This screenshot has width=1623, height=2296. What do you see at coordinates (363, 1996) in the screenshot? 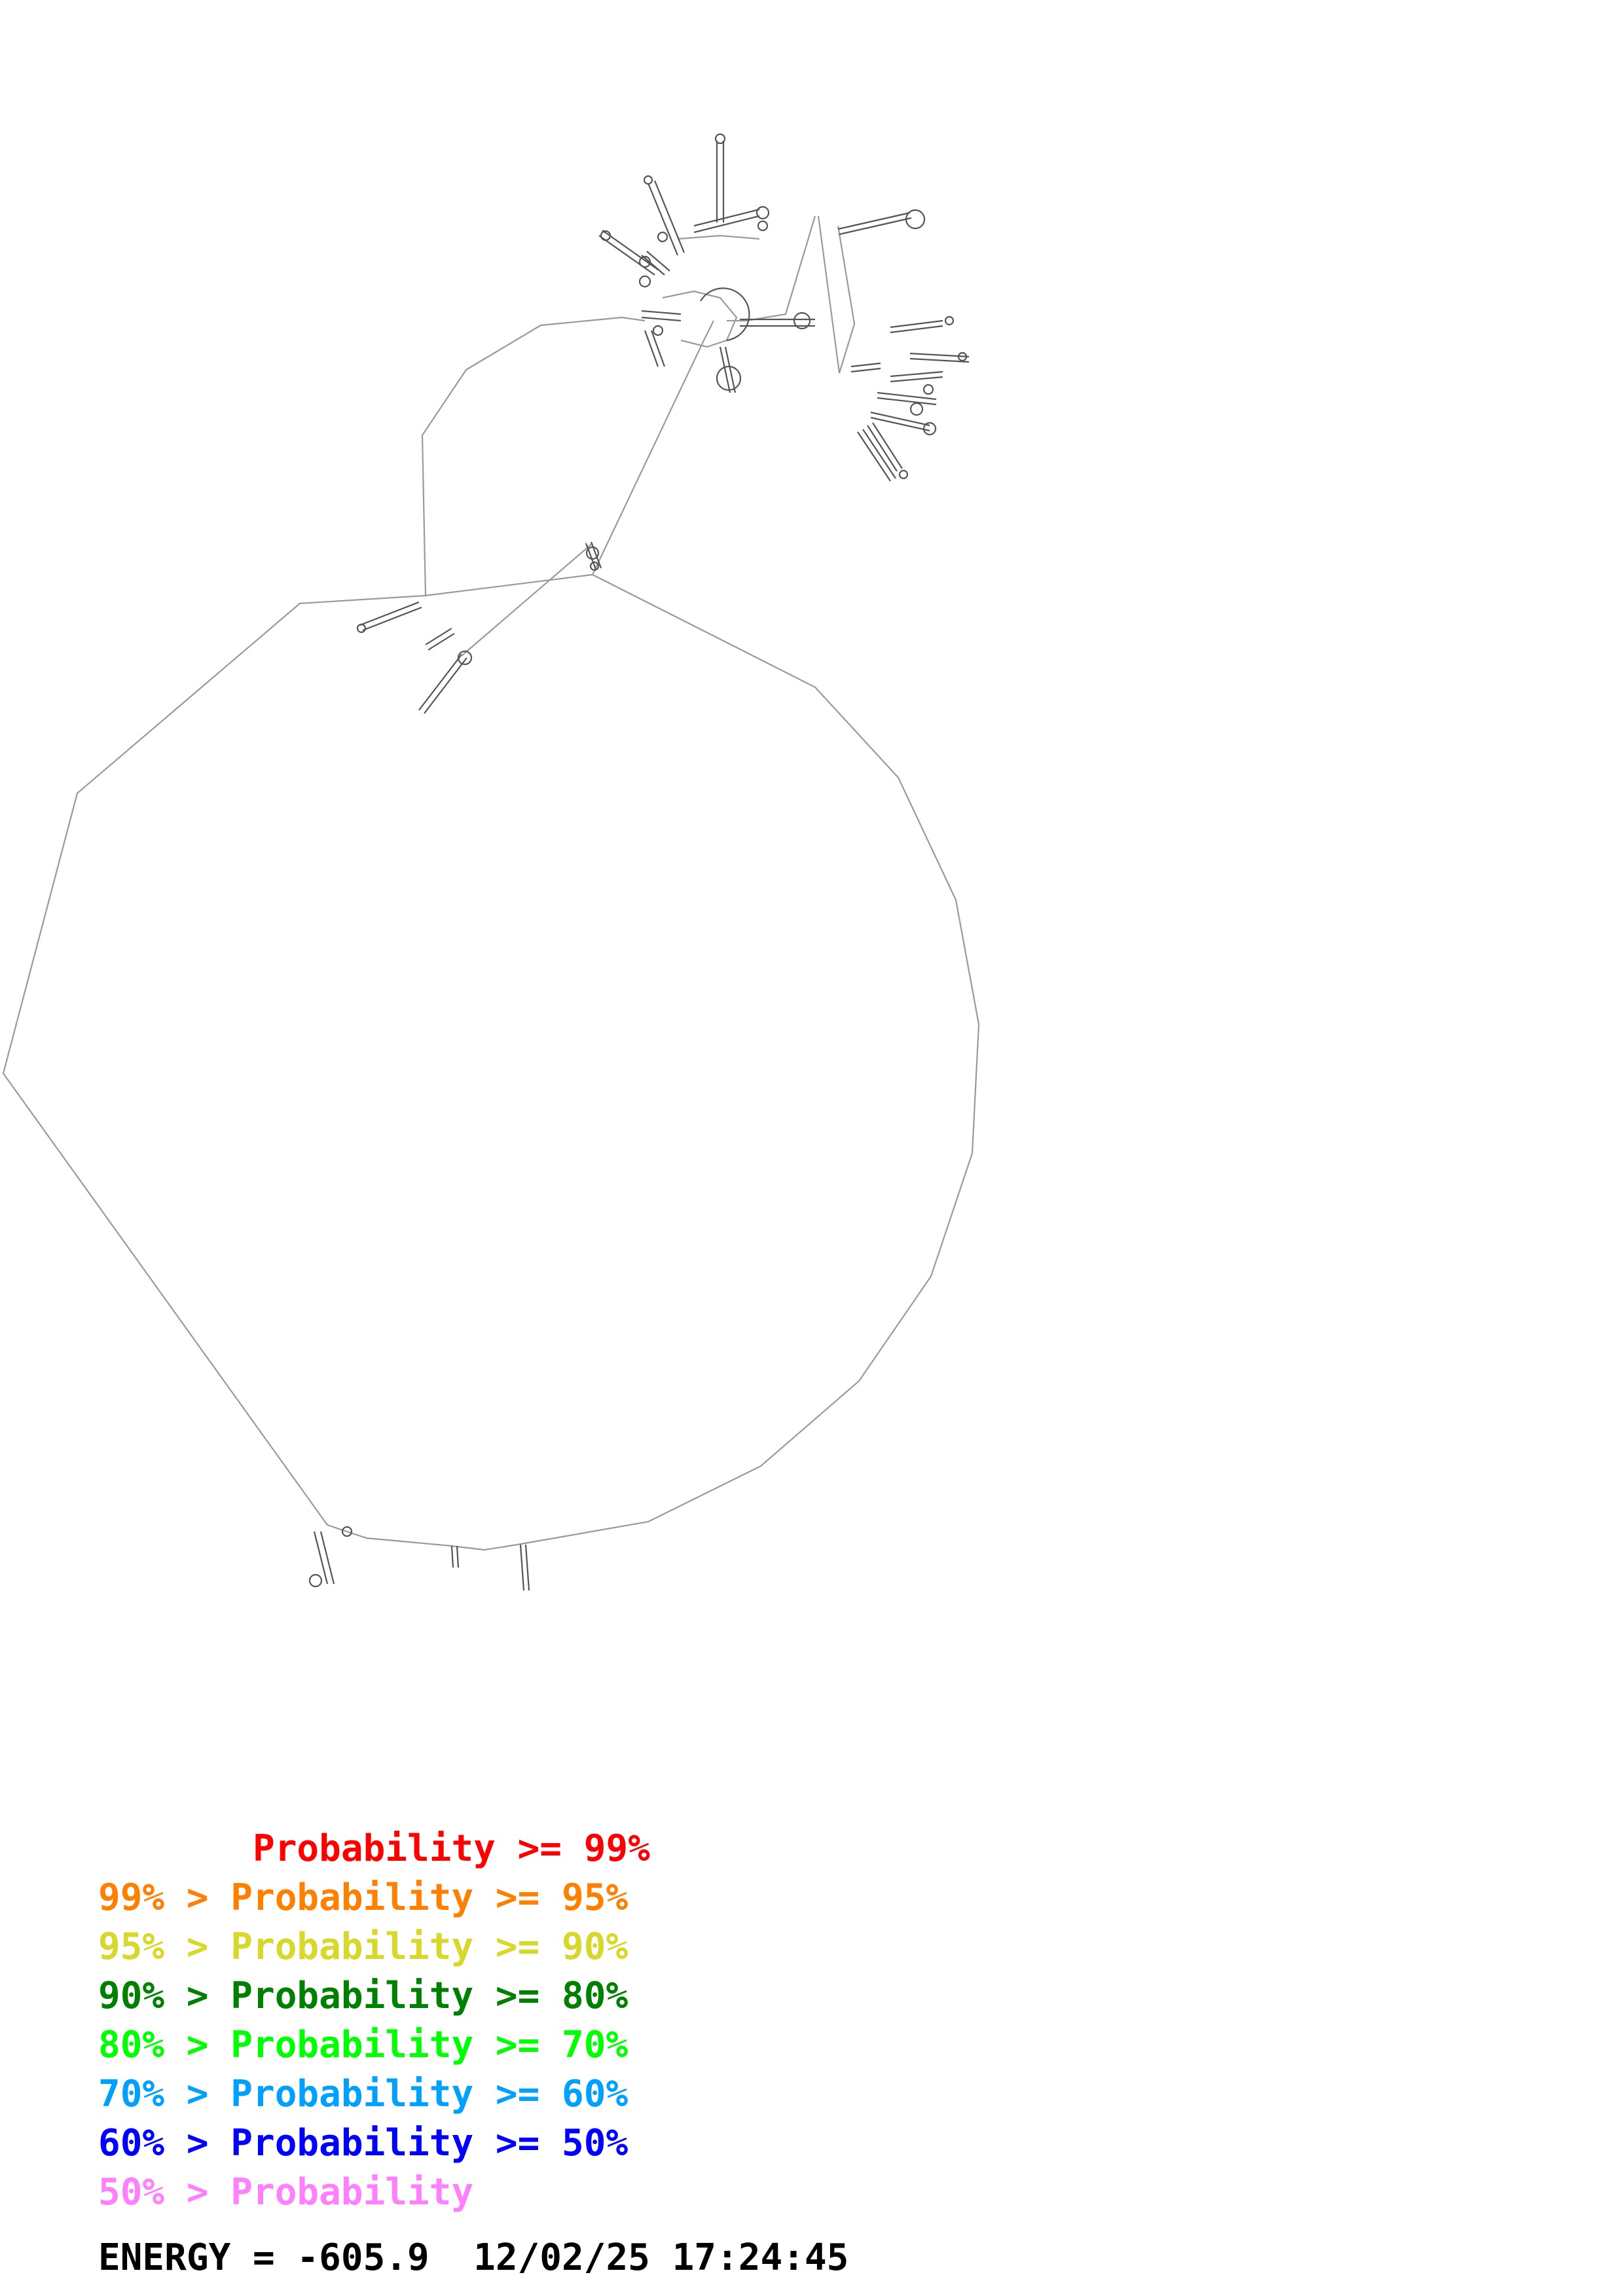
I see `legend-entry-80: 90% > Probability >= 80%` at bounding box center [363, 1996].